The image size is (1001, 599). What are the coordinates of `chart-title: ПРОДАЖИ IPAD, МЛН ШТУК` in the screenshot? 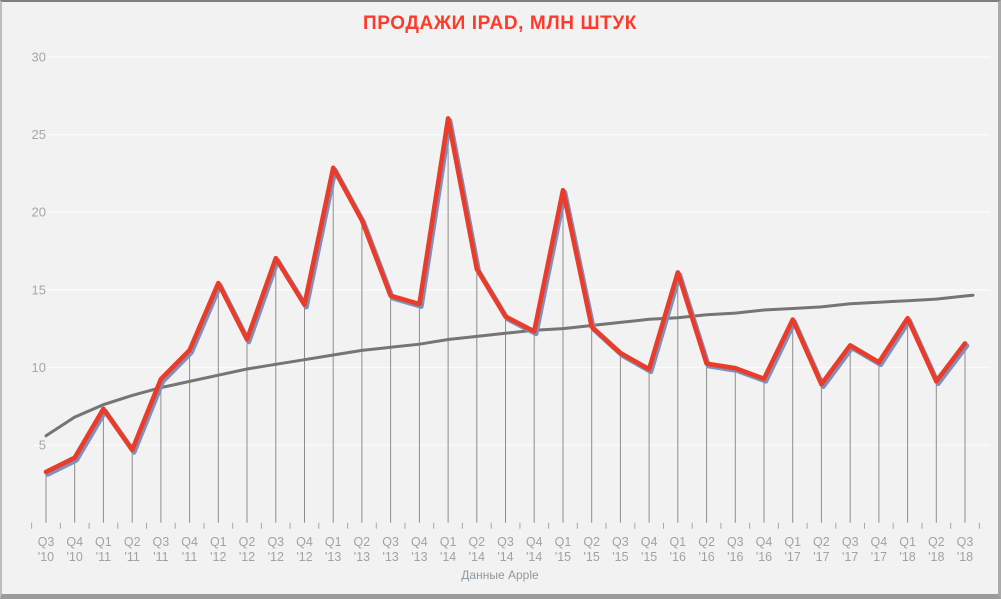 It's located at (500, 23).